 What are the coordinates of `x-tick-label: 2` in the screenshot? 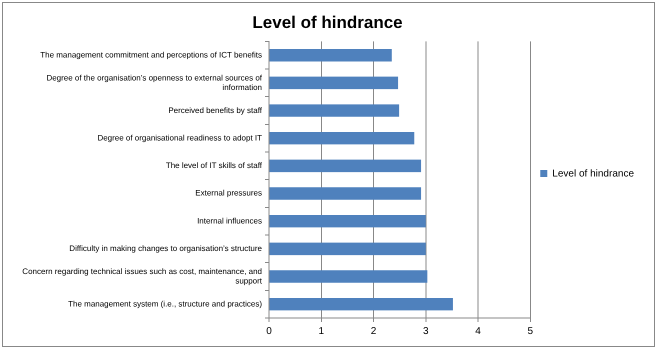 It's located at (373, 331).